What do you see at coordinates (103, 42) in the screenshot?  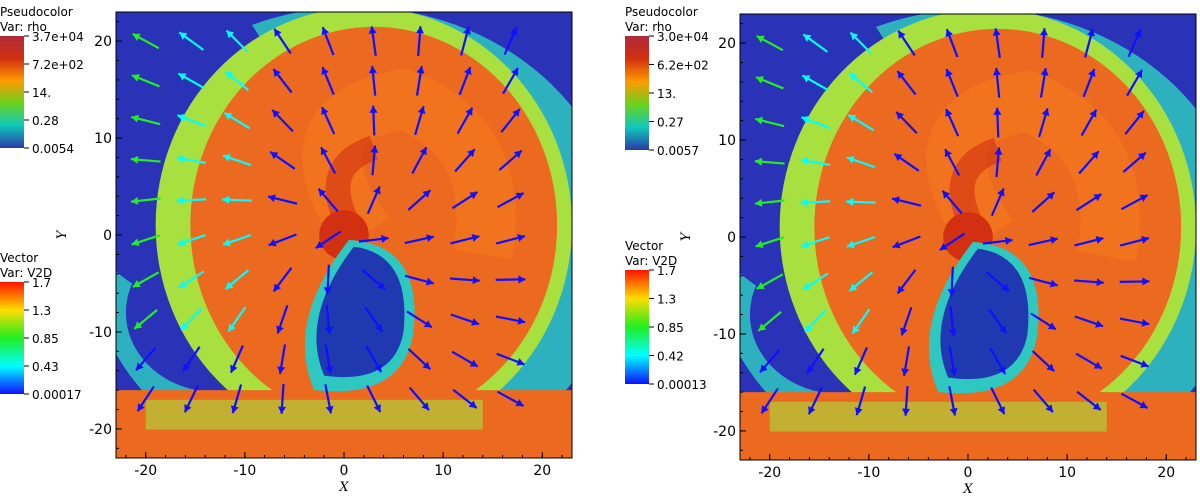 I see `y-tick-label: 20` at bounding box center [103, 42].